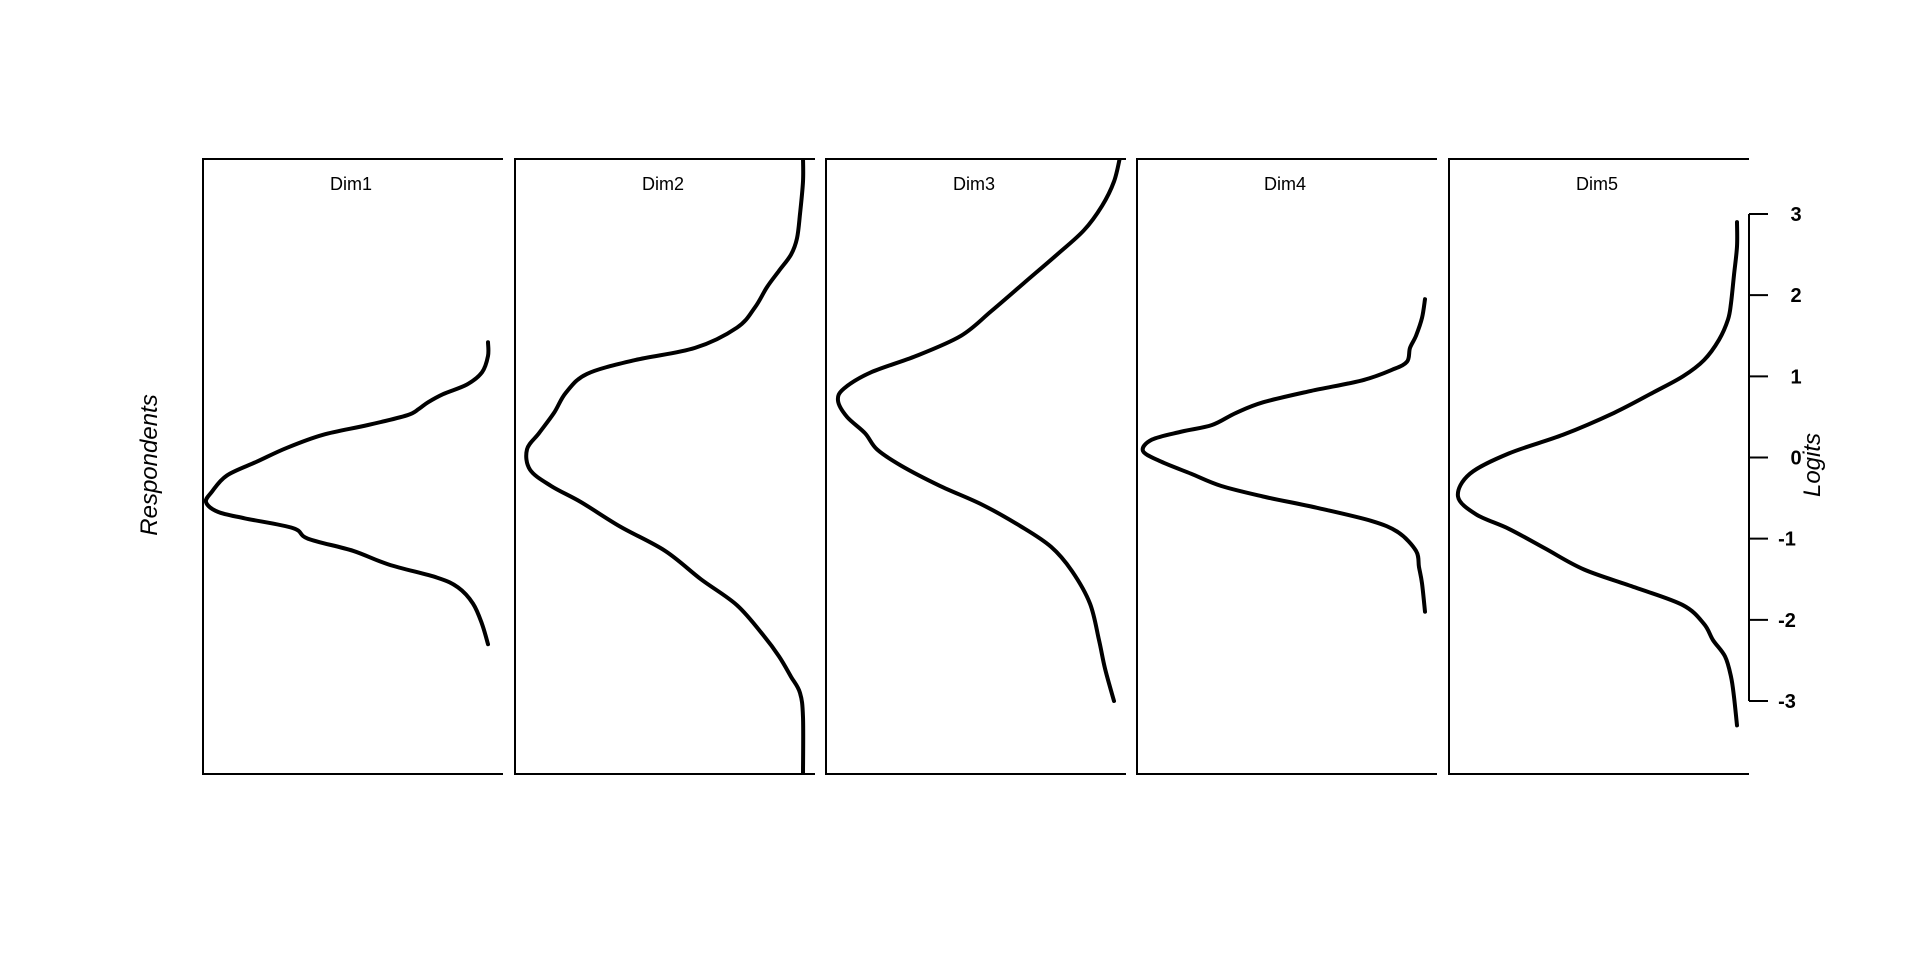 This screenshot has width=1920, height=960. I want to click on panel-title: Dim4, so click(1285, 184).